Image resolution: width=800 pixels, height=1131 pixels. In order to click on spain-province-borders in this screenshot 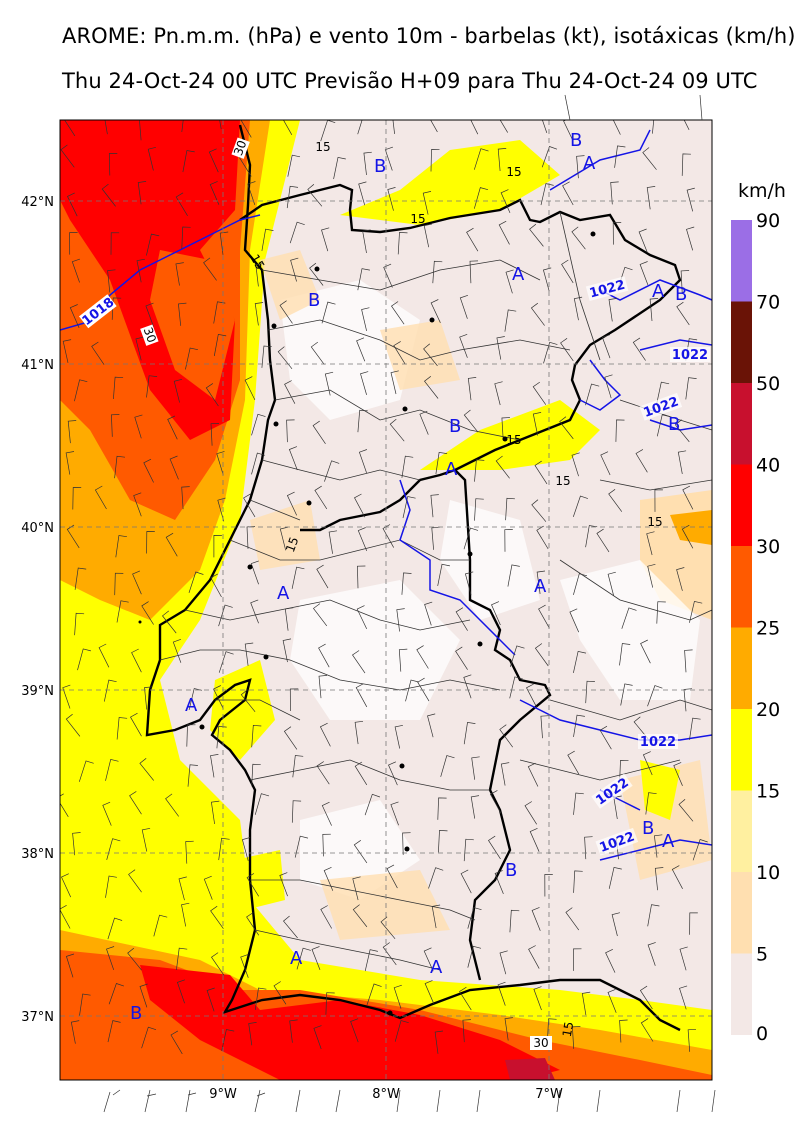, I will do `click(615, 496)`.